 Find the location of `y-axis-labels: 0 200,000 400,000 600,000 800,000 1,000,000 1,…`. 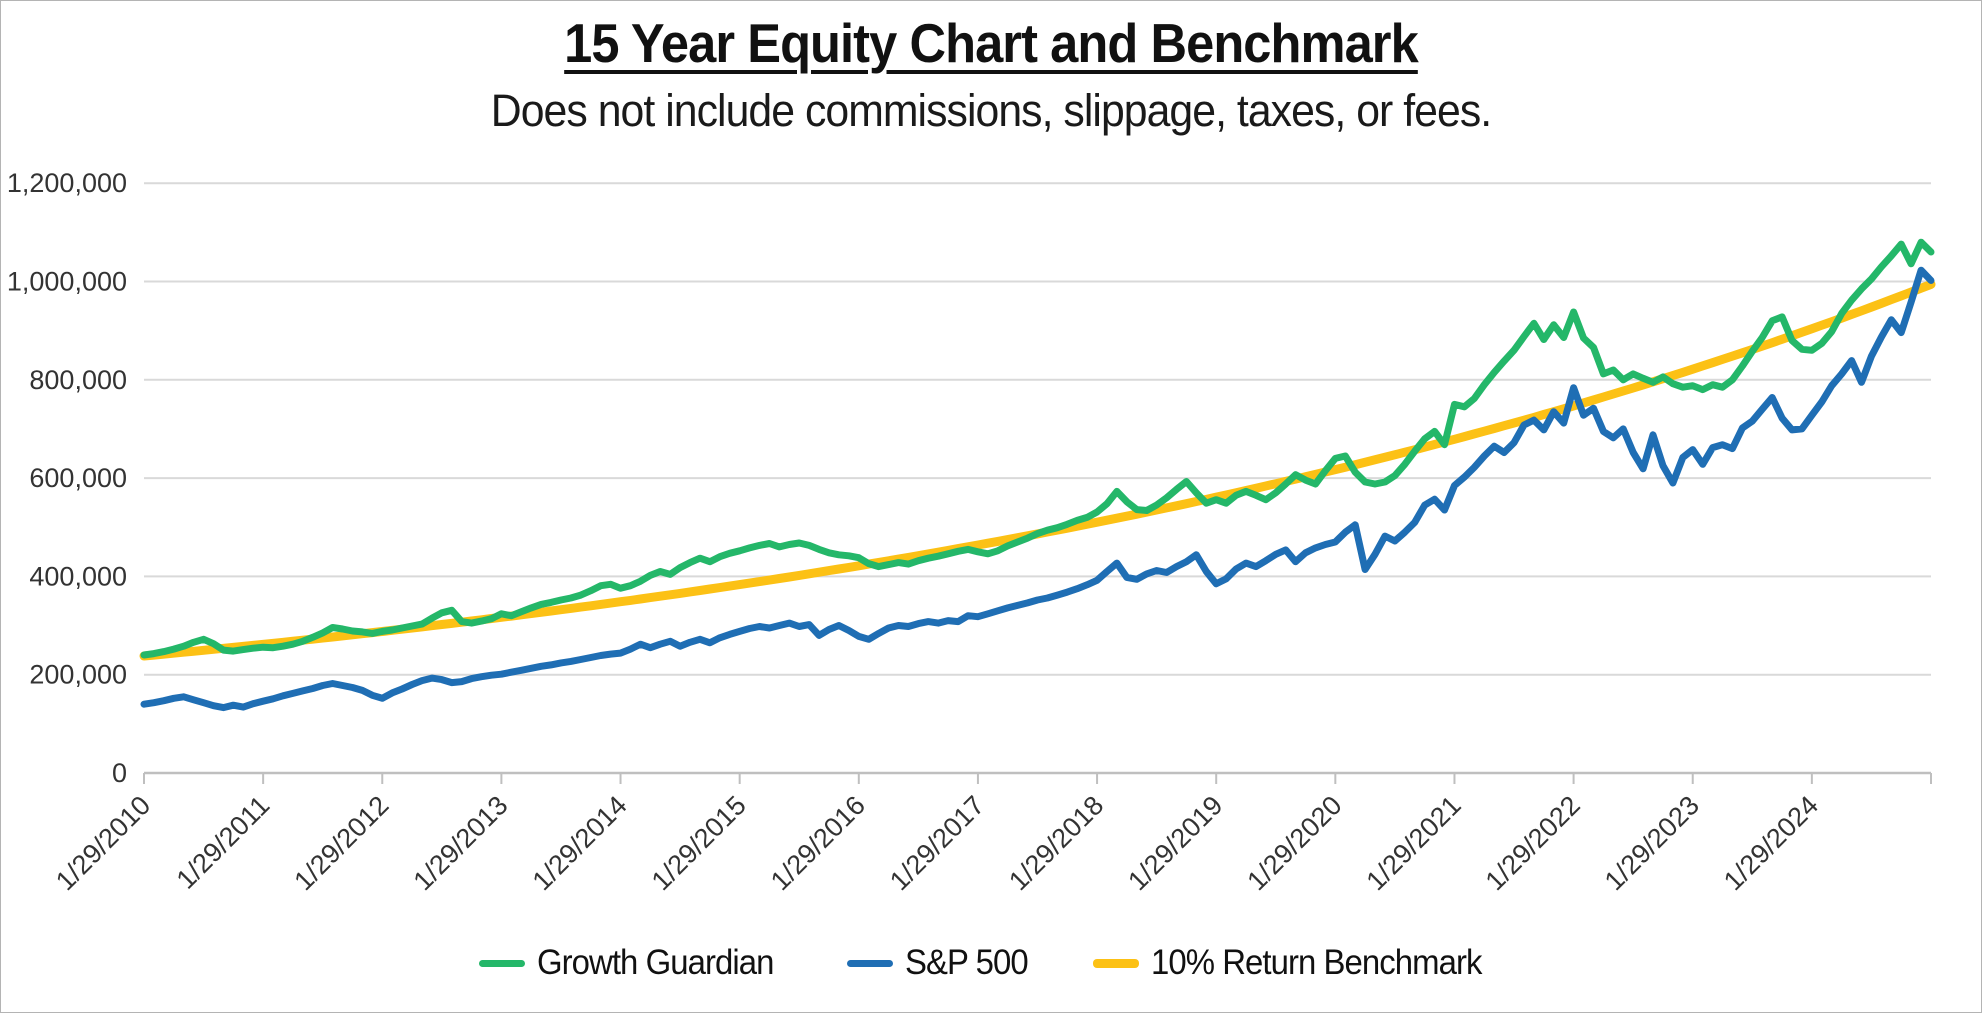

y-axis-labels: 0 200,000 400,000 600,000 800,000 1,000,000 1,… is located at coordinates (67, 478).